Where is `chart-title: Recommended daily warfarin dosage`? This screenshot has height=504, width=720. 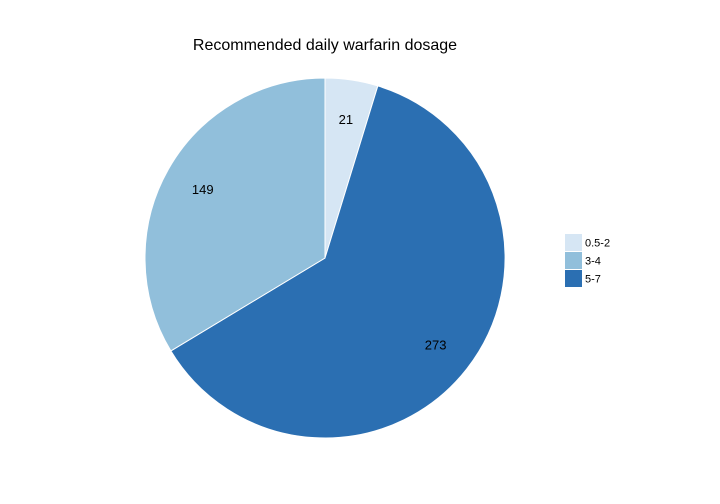 chart-title: Recommended daily warfarin dosage is located at coordinates (325, 45).